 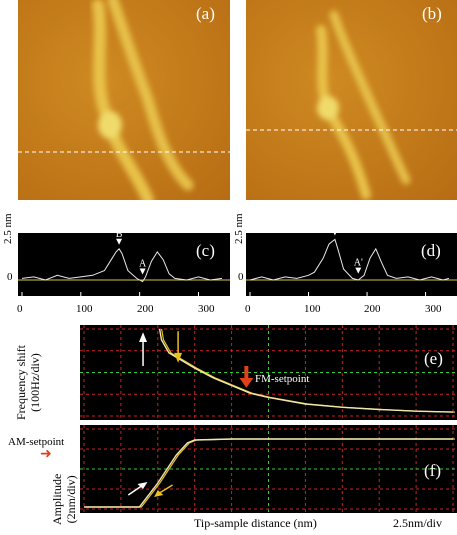 What do you see at coordinates (20, 309) in the screenshot?
I see `profile-c-xtick-0: 0` at bounding box center [20, 309].